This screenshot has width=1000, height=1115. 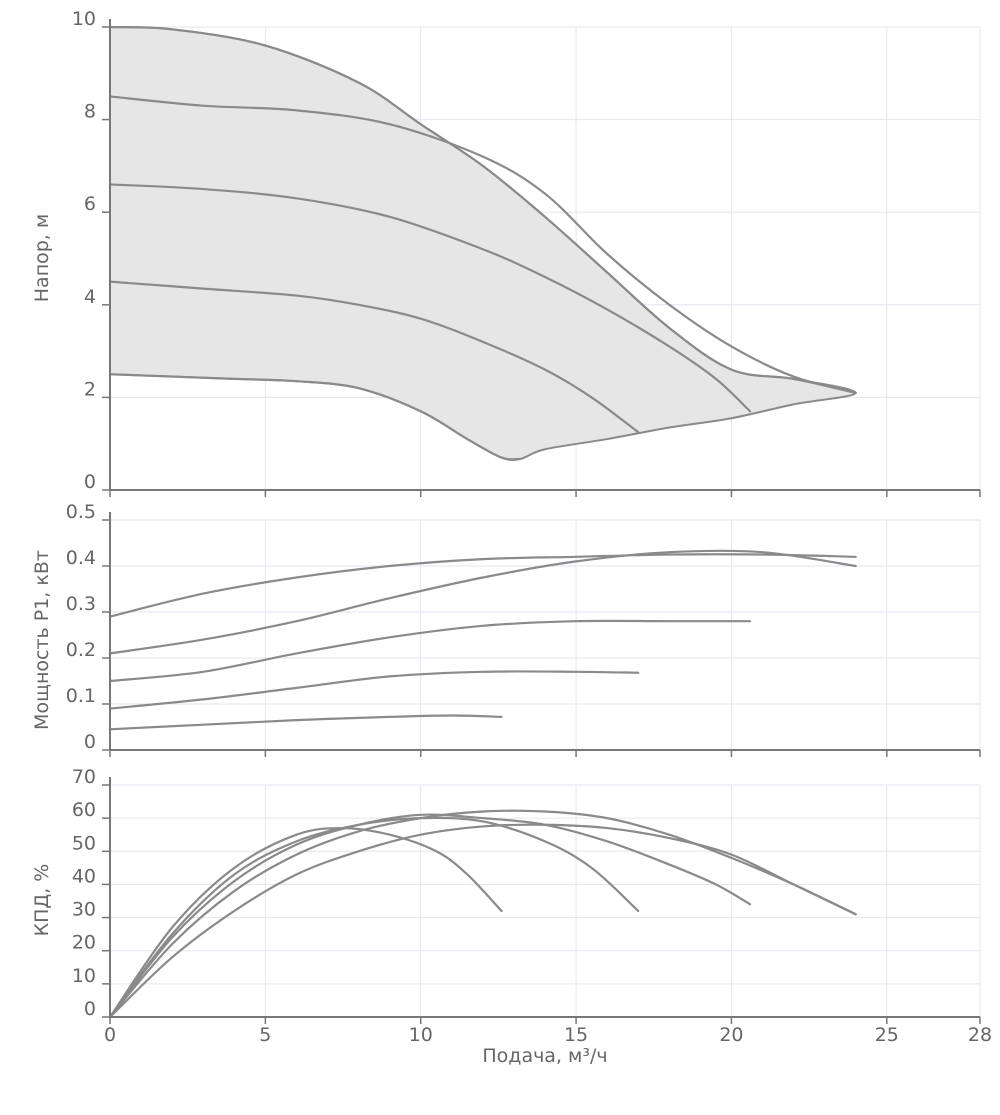 I want to click on power-y-tick-label: 0.1, so click(x=81, y=696).